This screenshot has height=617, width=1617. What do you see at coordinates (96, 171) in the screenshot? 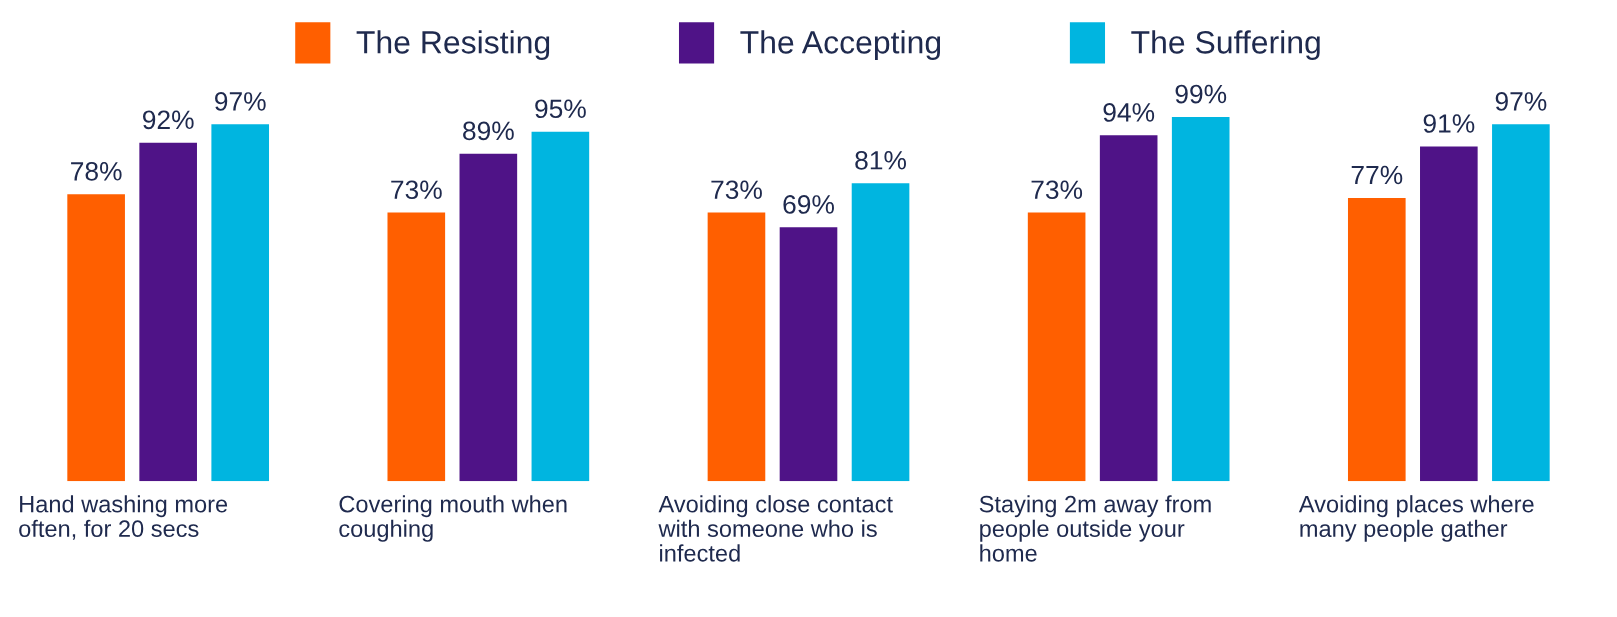
I see `data-label: 78%` at bounding box center [96, 171].